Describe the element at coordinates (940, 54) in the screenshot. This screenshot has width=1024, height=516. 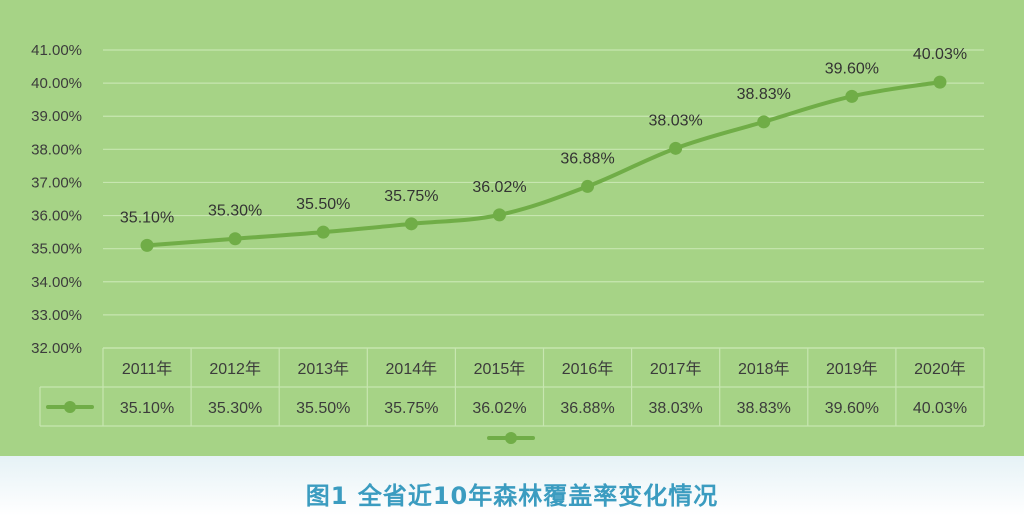
I see `data-label: 40.03%` at that location.